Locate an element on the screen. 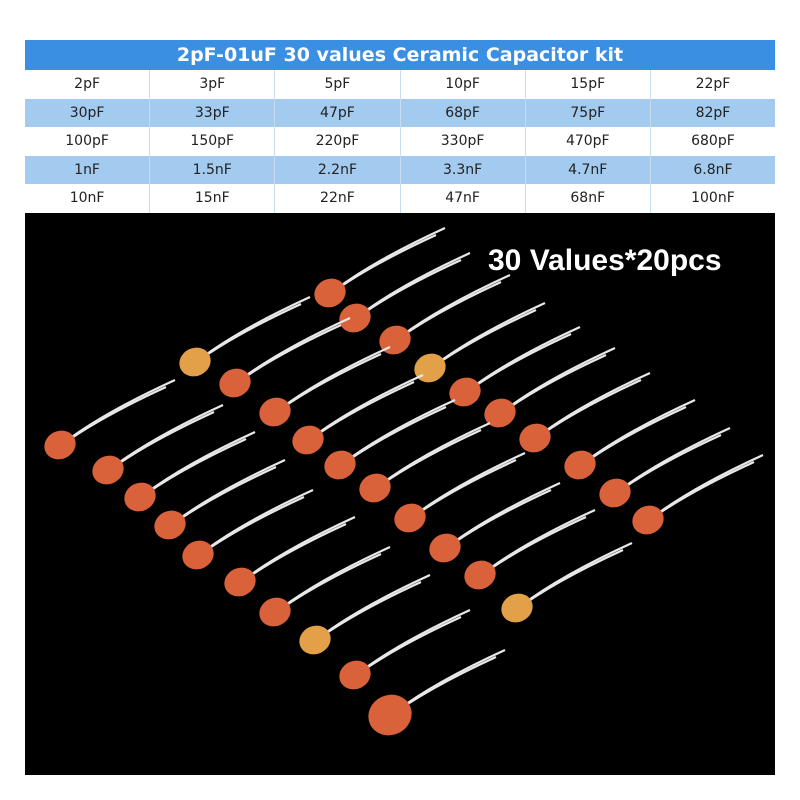 The image size is (800, 800). table-cell: 220pF is located at coordinates (338, 141).